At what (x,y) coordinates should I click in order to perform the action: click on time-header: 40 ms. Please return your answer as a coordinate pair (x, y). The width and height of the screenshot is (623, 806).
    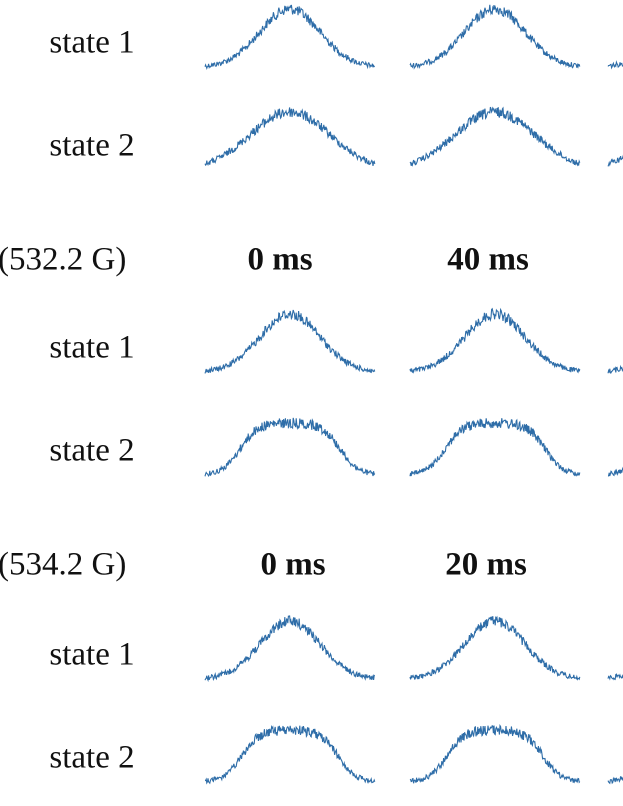
    Looking at the image, I should click on (488, 260).